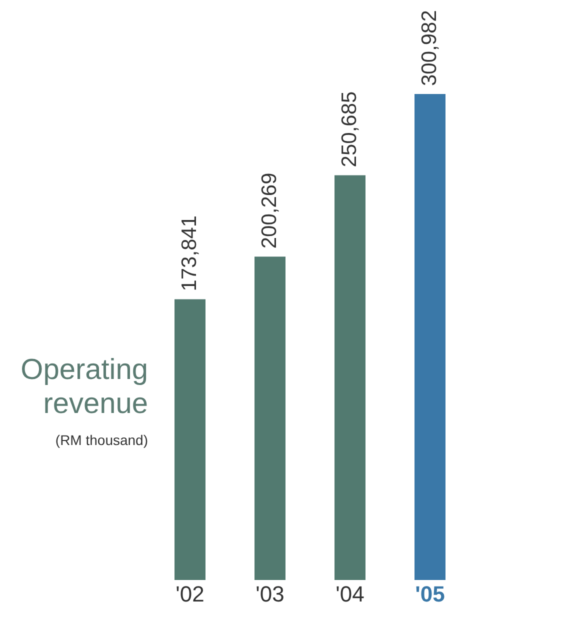 The width and height of the screenshot is (572, 635). What do you see at coordinates (190, 594) in the screenshot?
I see `x-tick-label: '02` at bounding box center [190, 594].